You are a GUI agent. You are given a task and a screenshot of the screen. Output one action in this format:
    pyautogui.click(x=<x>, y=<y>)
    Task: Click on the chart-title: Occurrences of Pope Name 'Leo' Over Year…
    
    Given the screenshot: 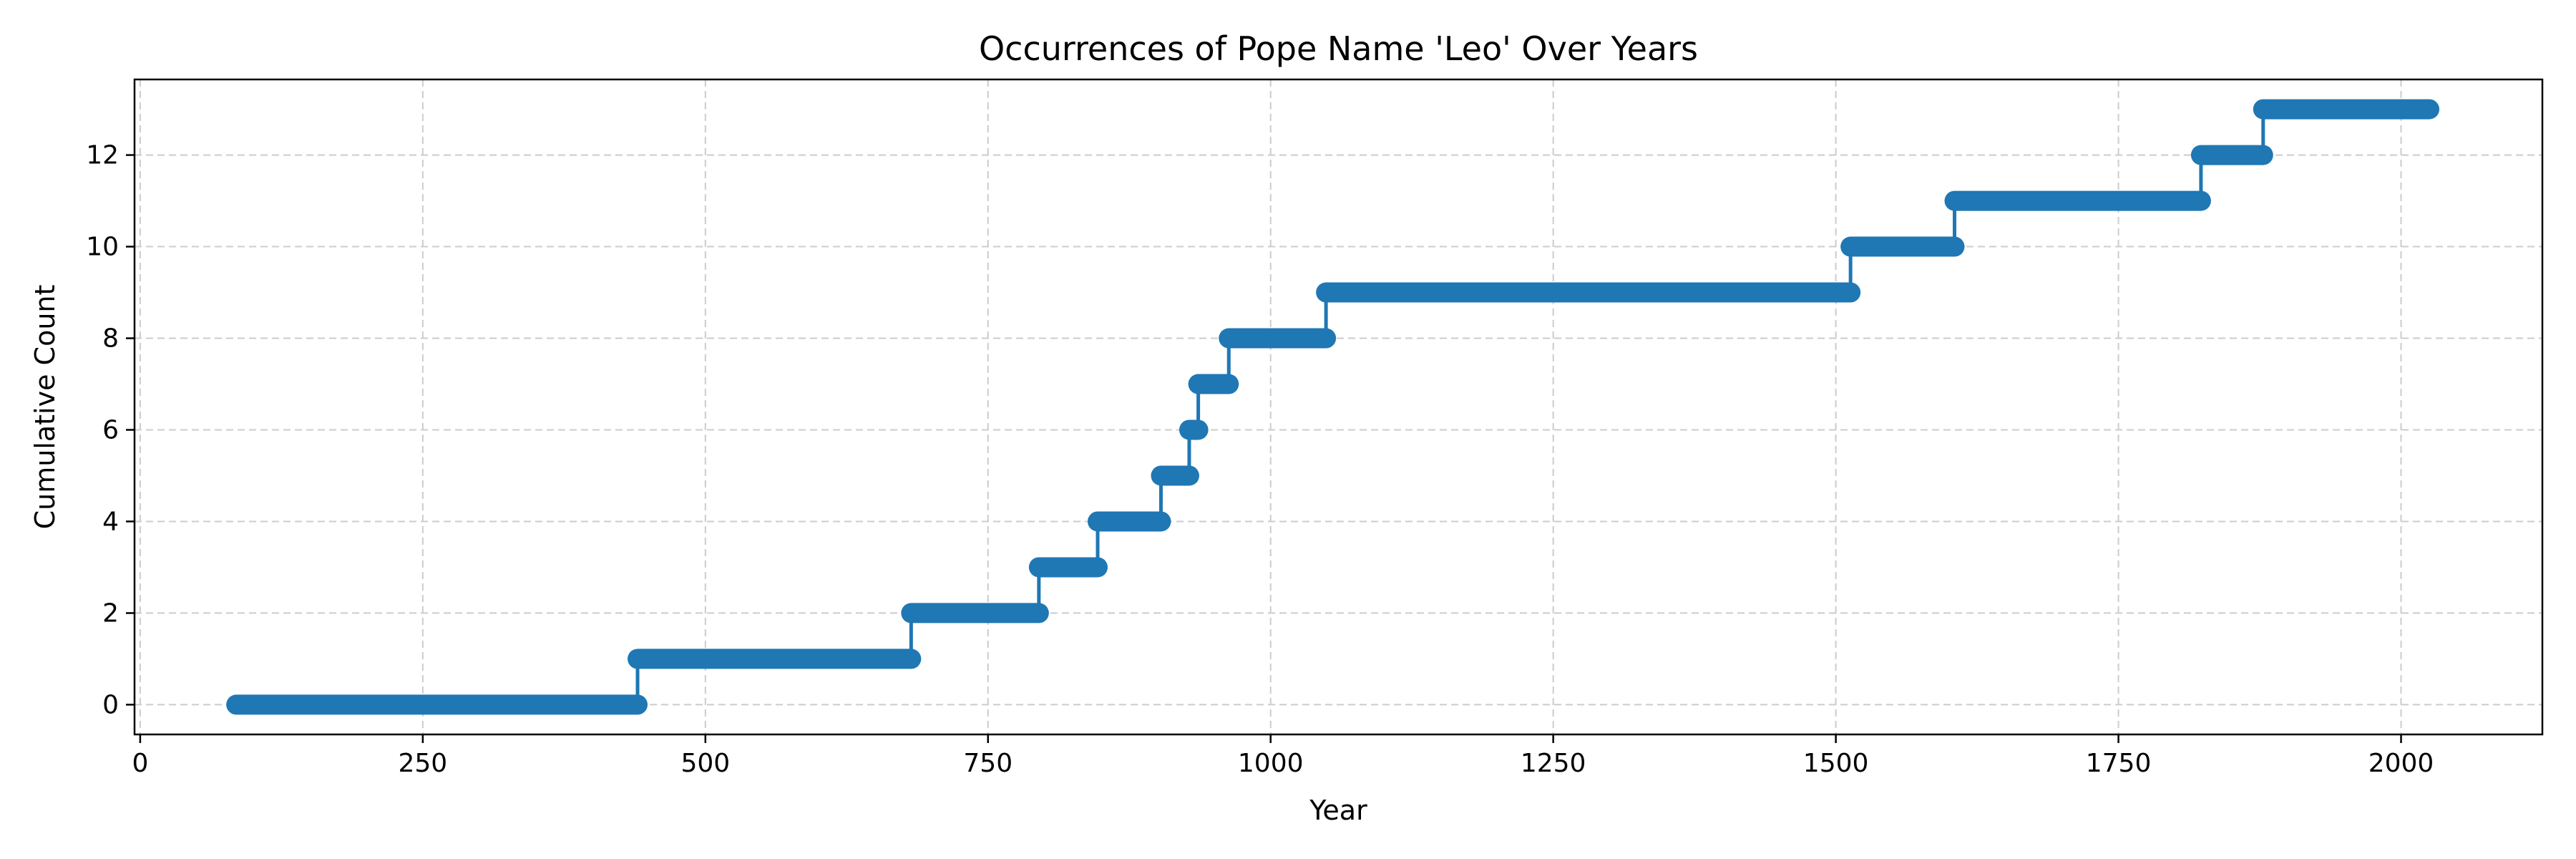 What is the action you would take?
    pyautogui.click(x=1338, y=48)
    